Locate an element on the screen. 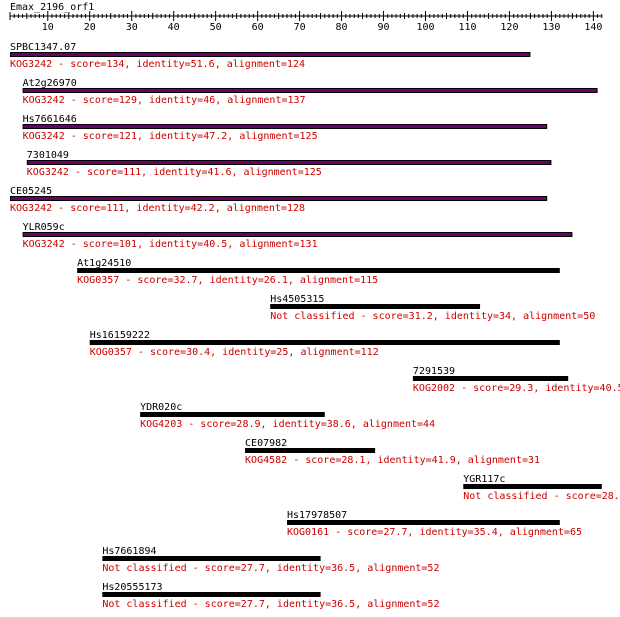  ruler-tick-label: 100 is located at coordinates (425, 27).